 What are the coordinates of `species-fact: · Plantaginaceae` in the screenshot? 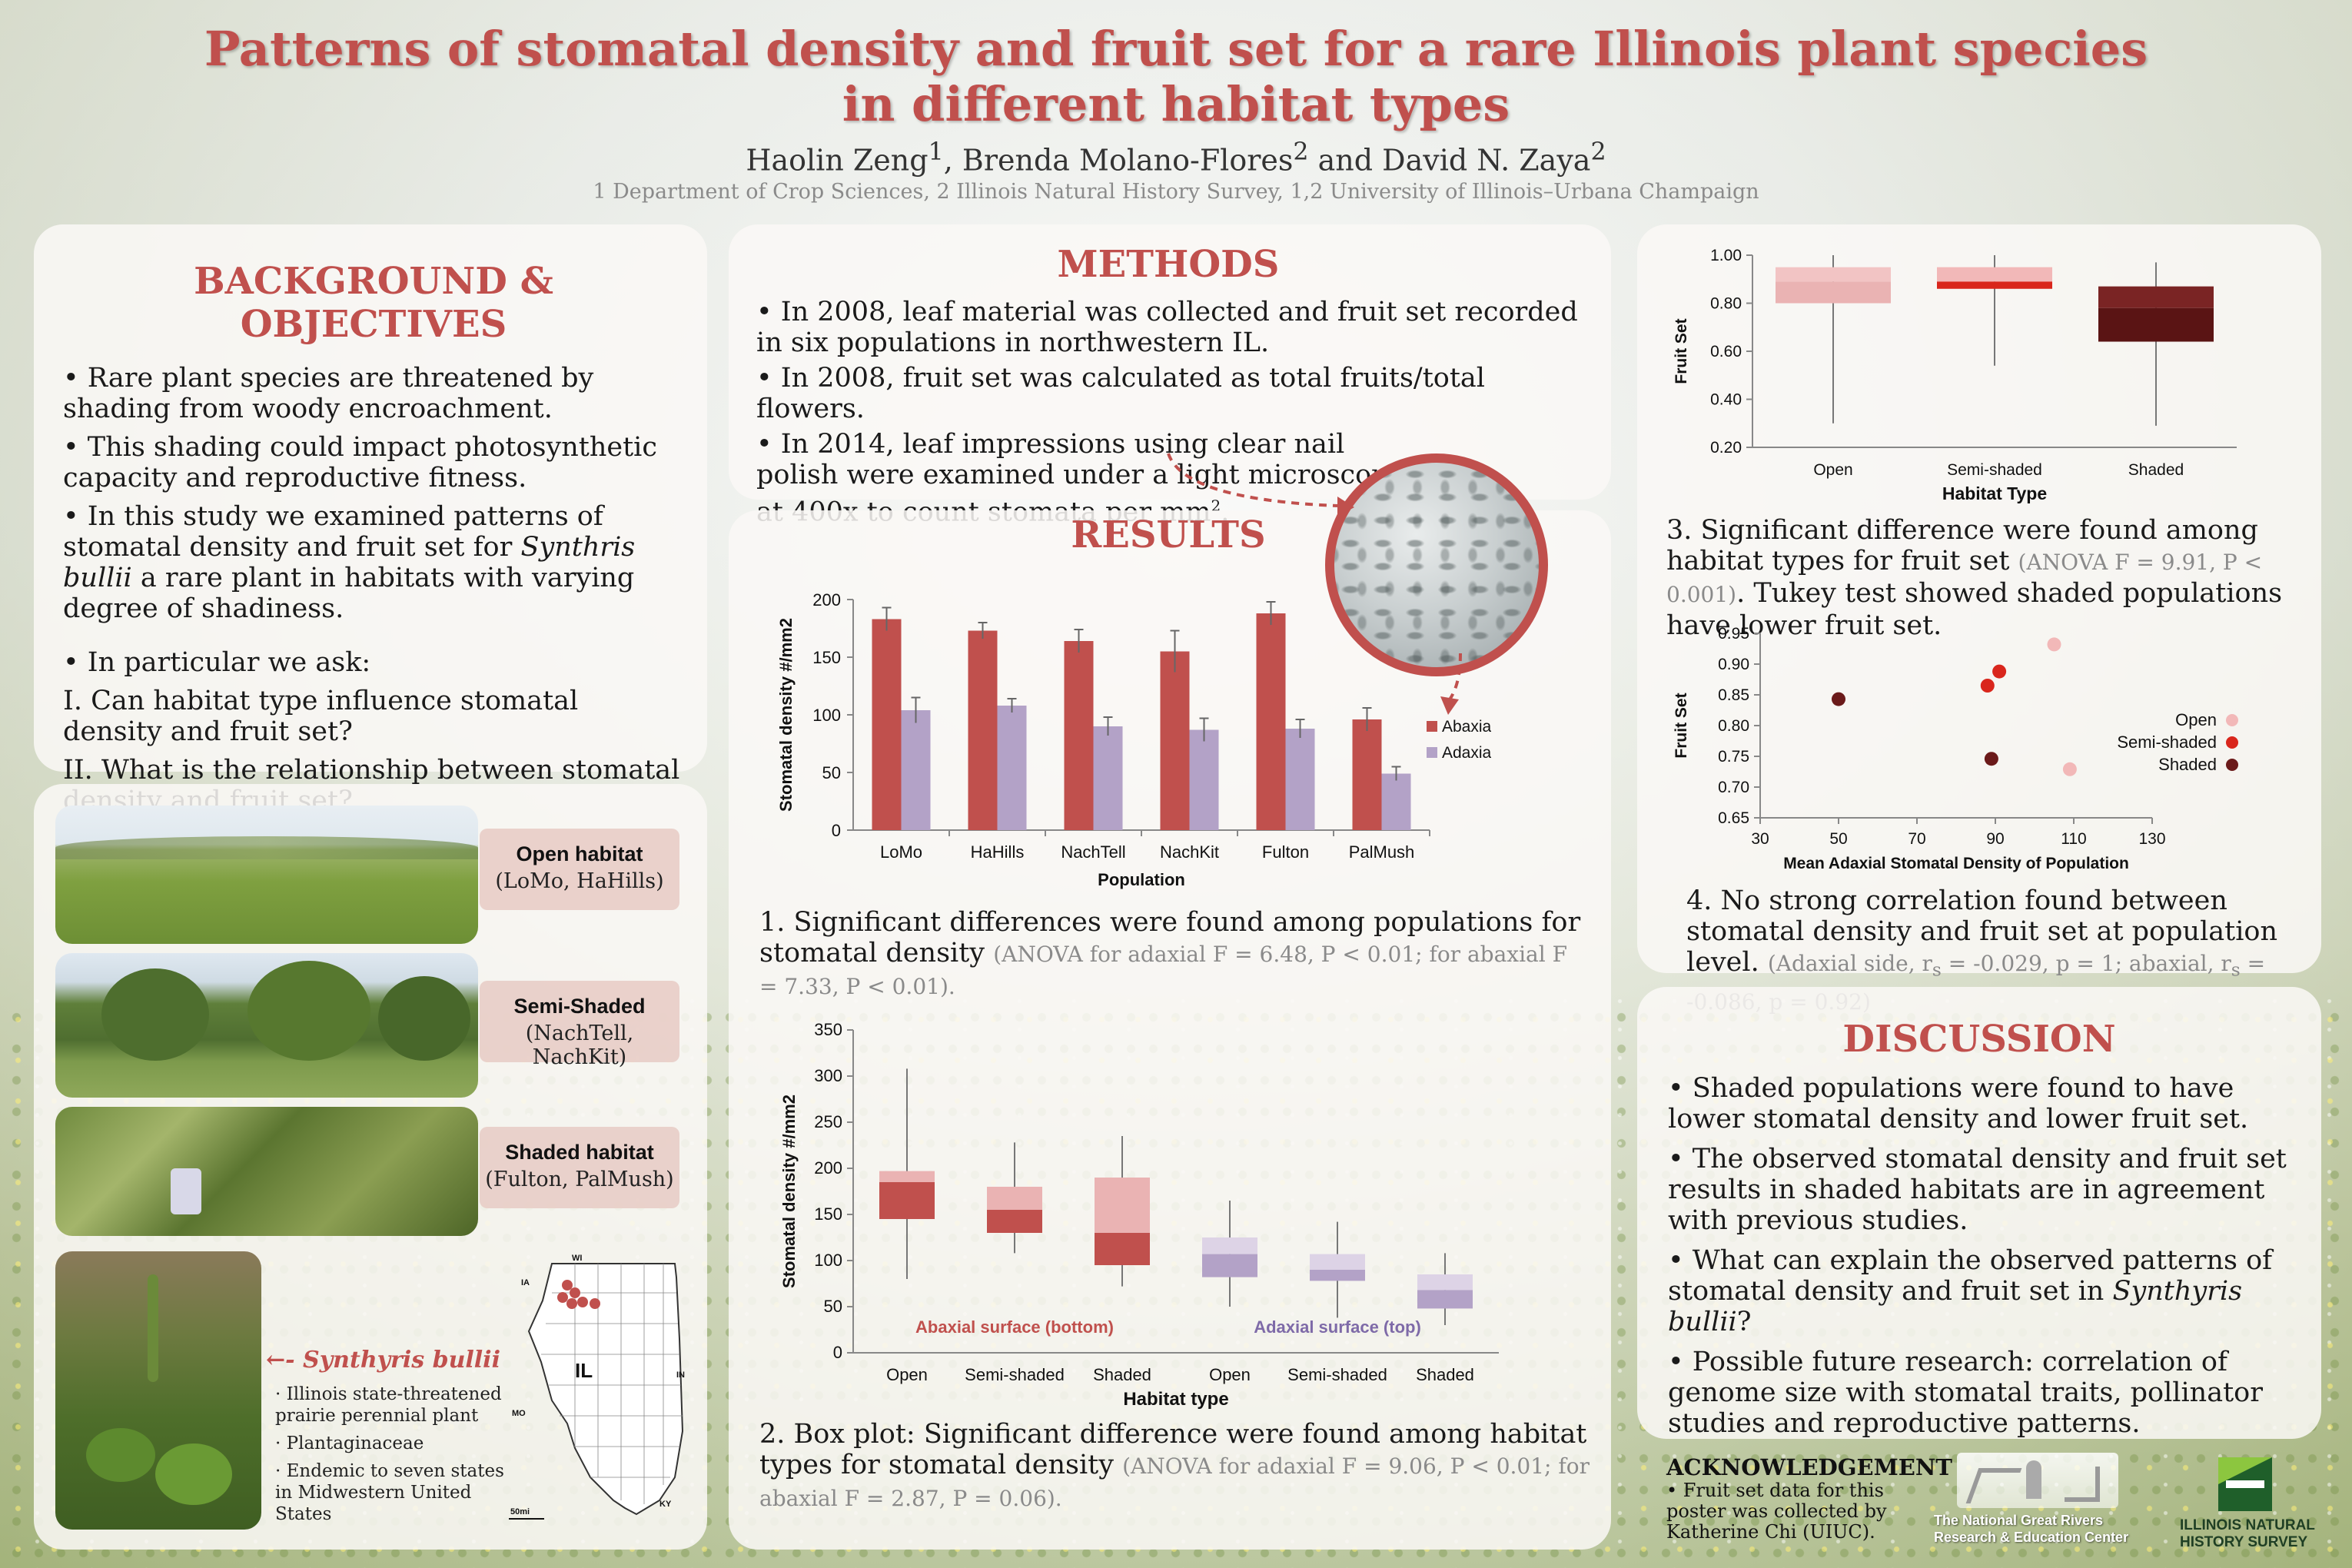 It's located at (349, 1443).